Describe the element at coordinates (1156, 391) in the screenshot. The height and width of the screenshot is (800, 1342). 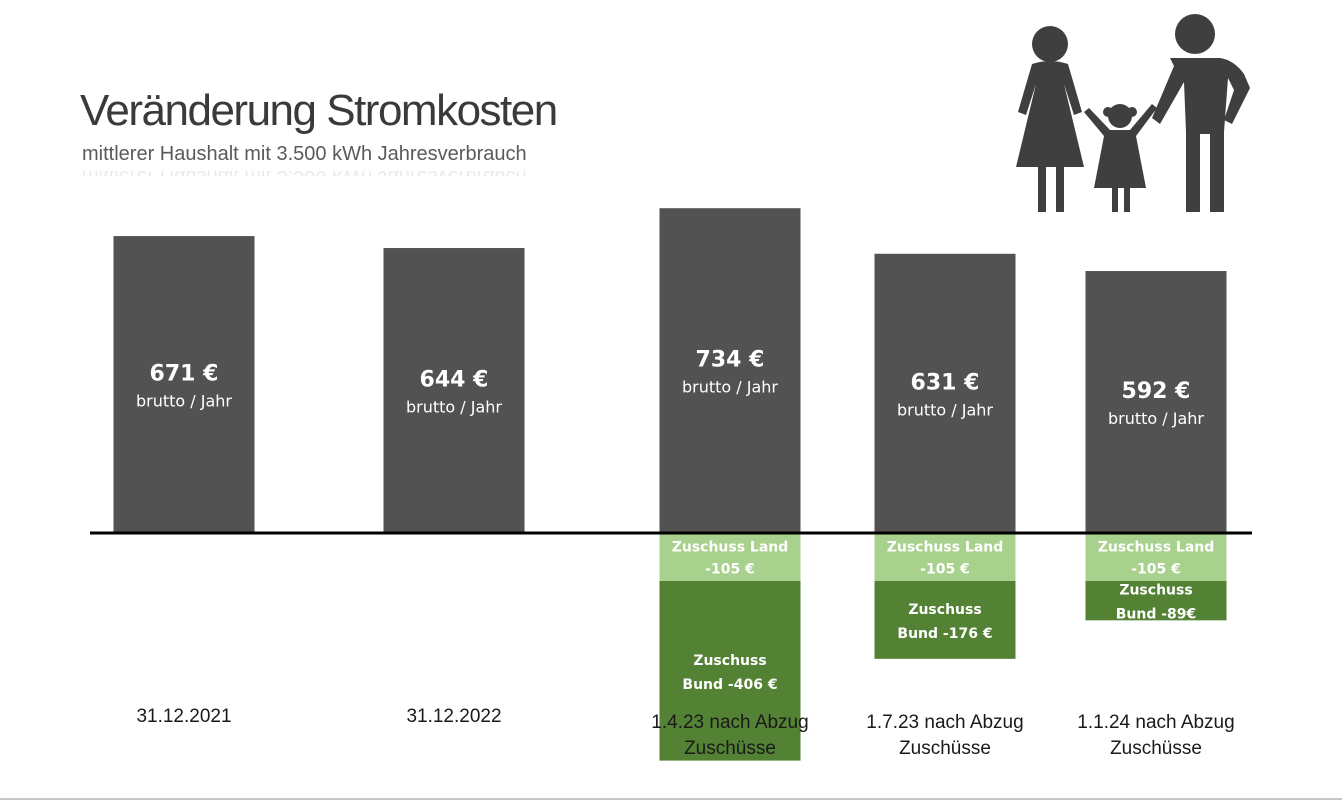
I see `bar-value-label: 592 €` at that location.